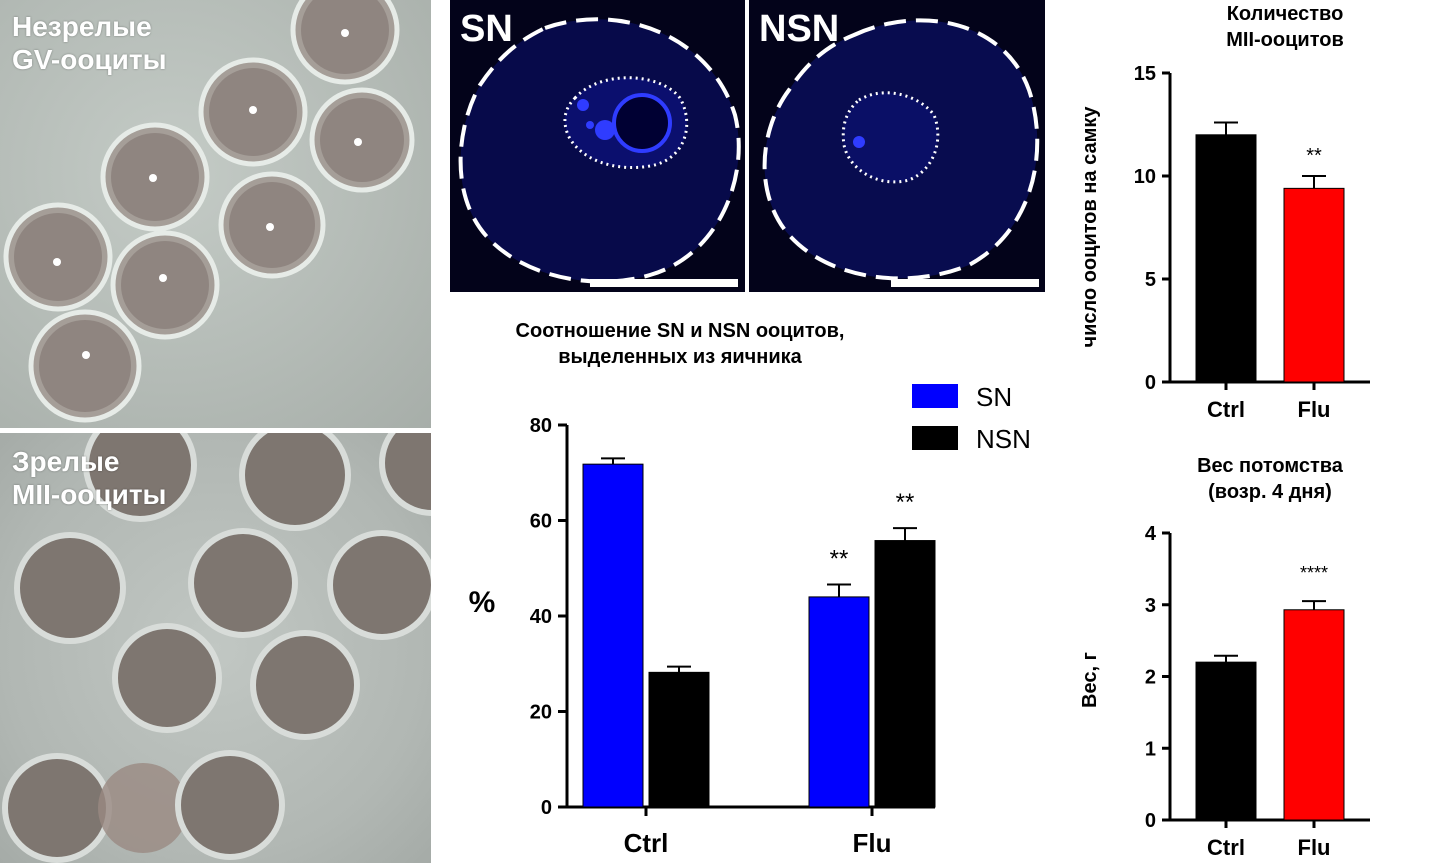  Describe the element at coordinates (1270, 492) in the screenshot. I see `weight-title-line2: (возр. 4 дня)` at that location.